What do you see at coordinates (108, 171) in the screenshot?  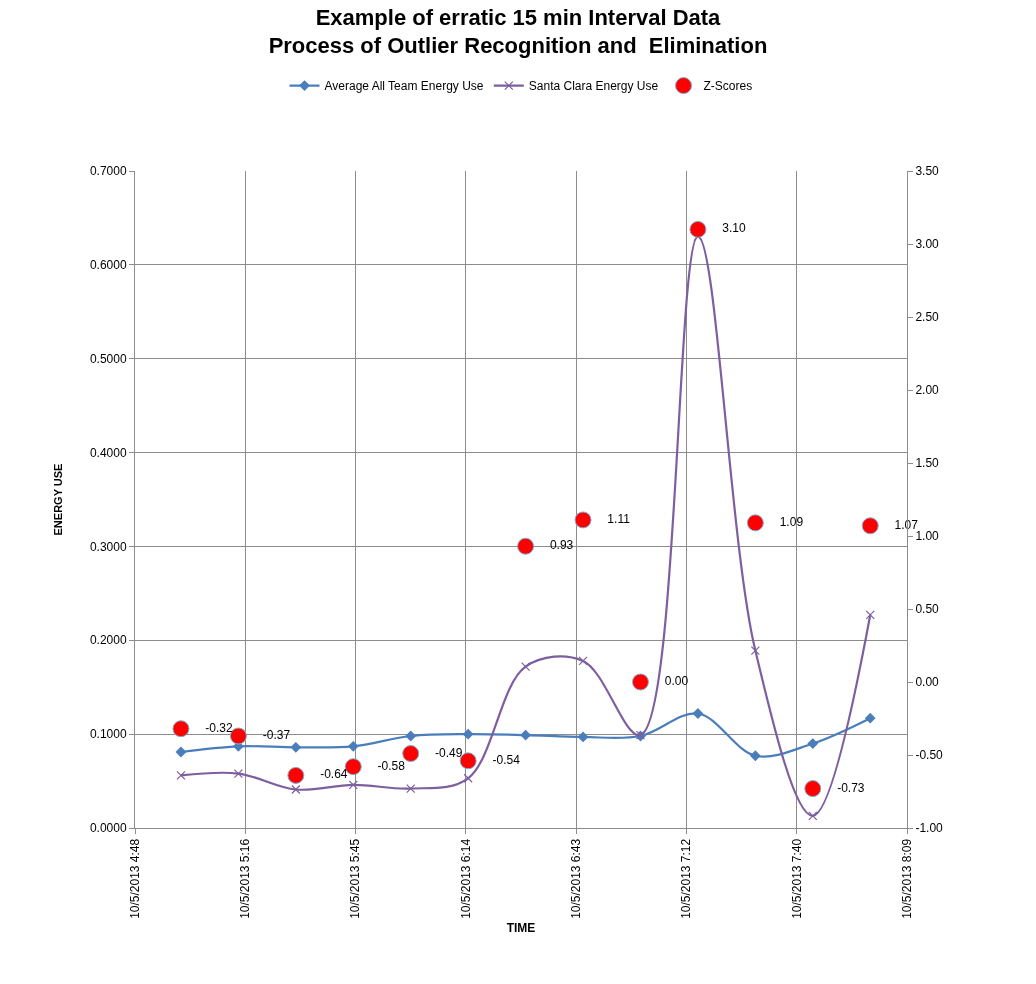 I see `y-tick-label: 0.7000` at bounding box center [108, 171].